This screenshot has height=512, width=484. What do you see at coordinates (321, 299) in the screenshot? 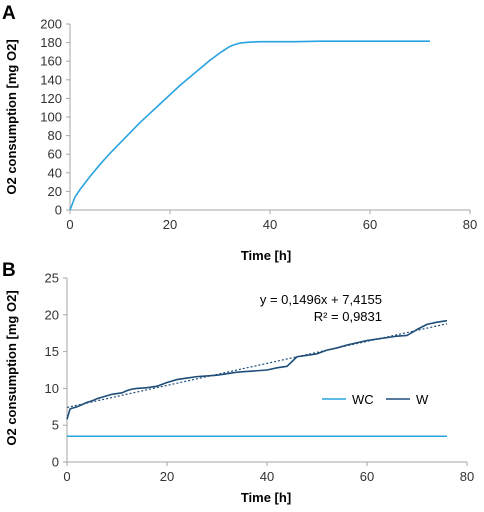
I see `trendline-equation: y = 0,1496x + 7,4155` at bounding box center [321, 299].